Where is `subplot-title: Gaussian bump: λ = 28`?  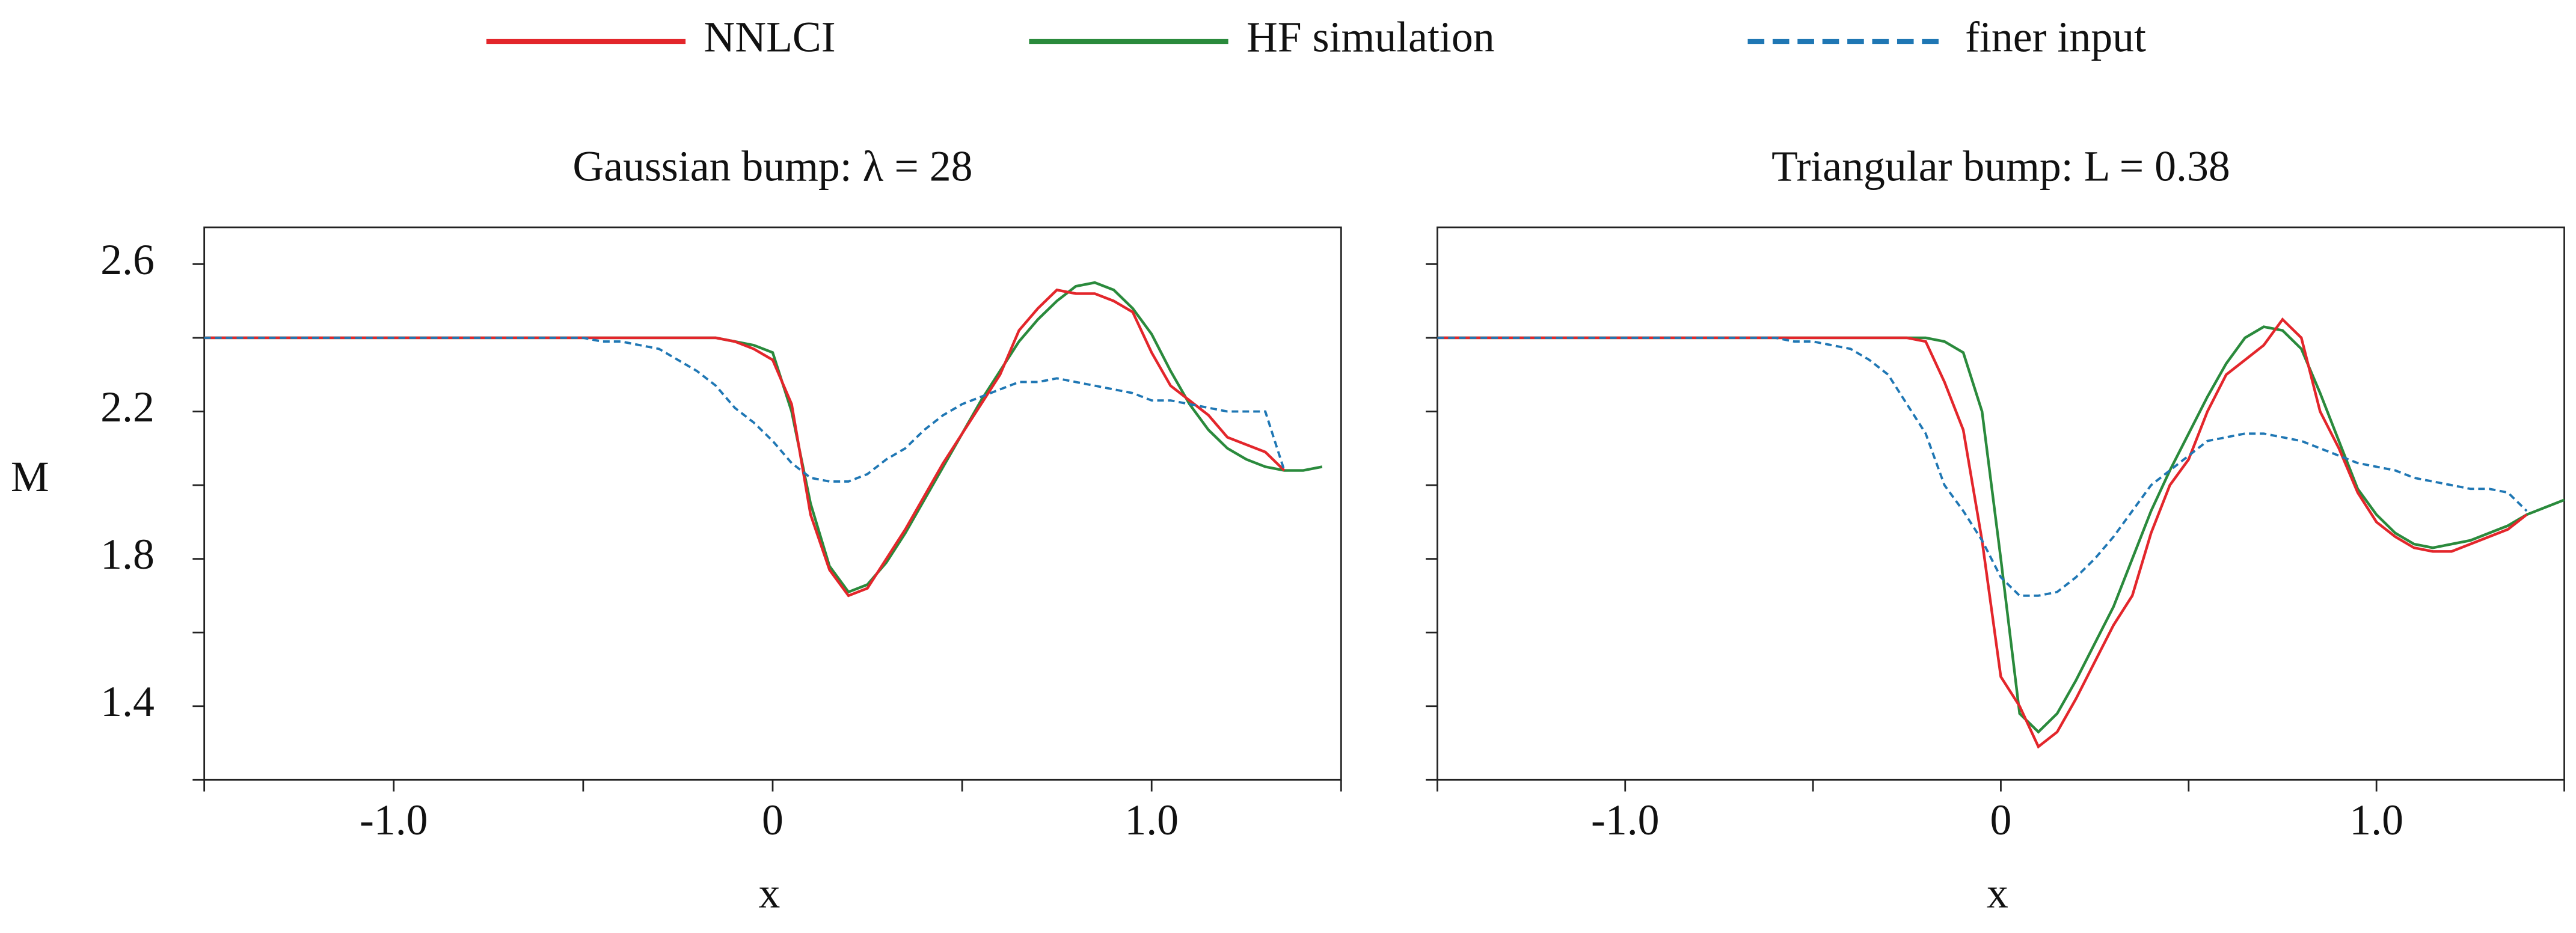
subplot-title: Gaussian bump: λ = 28 is located at coordinates (772, 166).